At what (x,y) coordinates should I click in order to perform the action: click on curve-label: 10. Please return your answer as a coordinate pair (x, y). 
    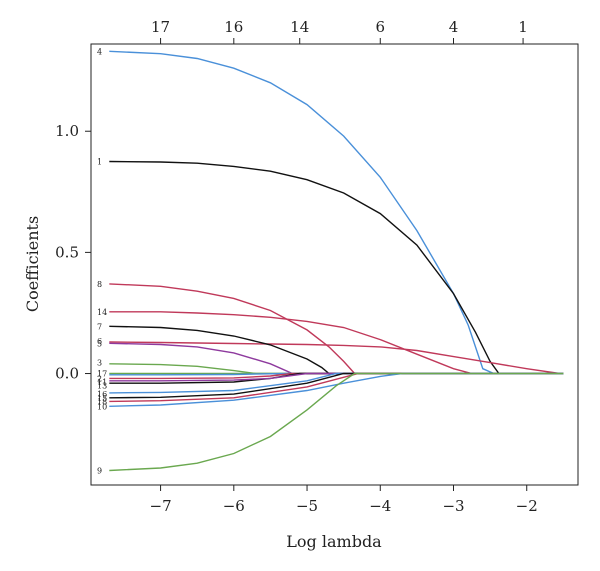
    Looking at the image, I should click on (102, 406).